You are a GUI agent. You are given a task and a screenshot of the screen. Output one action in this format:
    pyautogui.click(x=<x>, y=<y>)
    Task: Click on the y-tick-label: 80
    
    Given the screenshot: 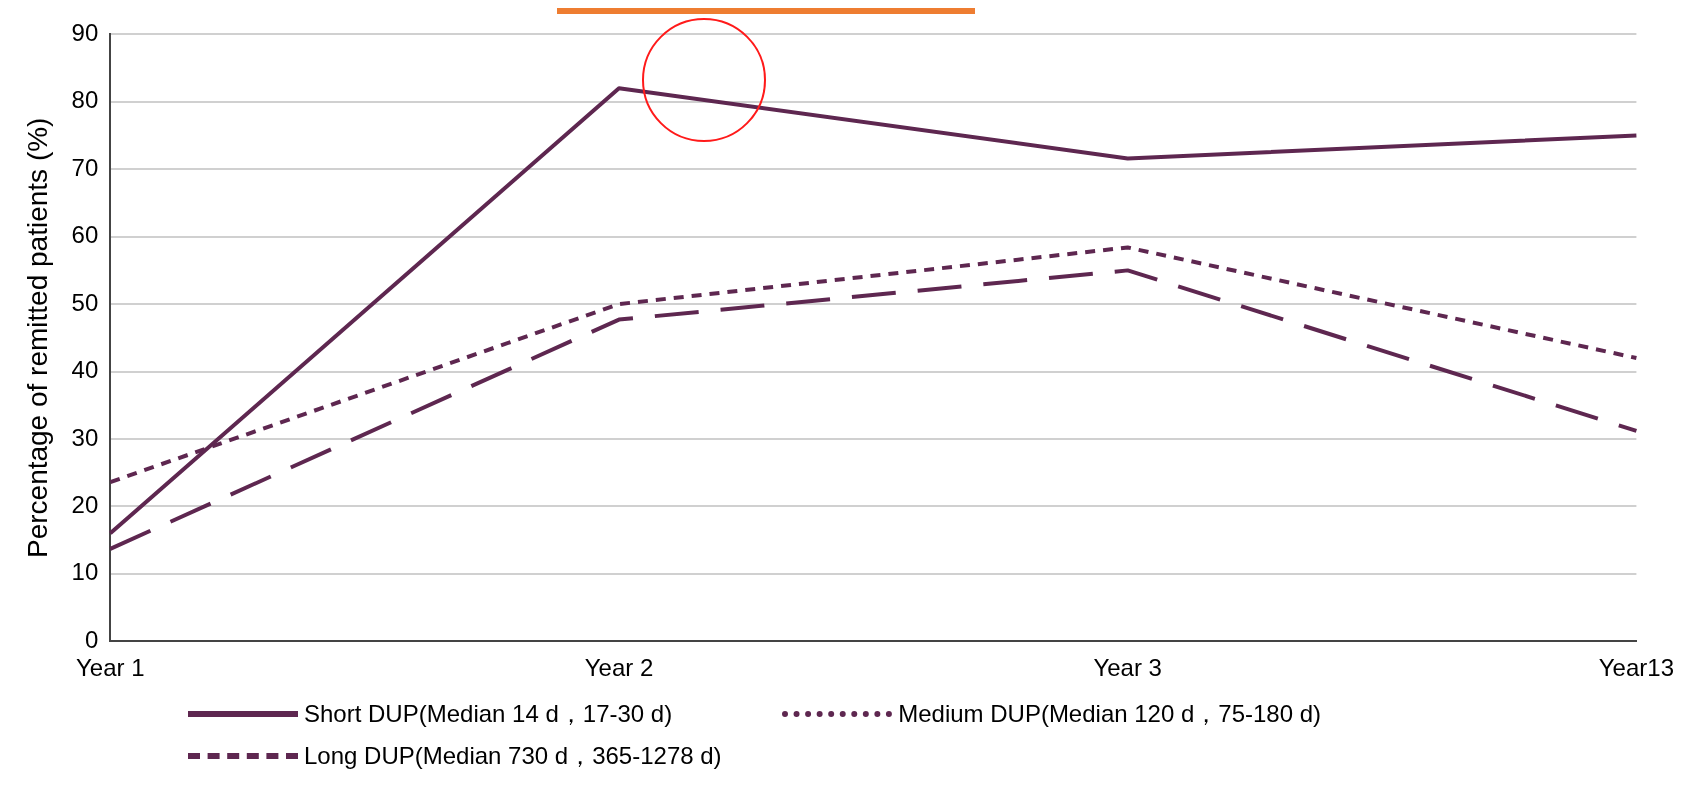 What is the action you would take?
    pyautogui.click(x=85, y=100)
    